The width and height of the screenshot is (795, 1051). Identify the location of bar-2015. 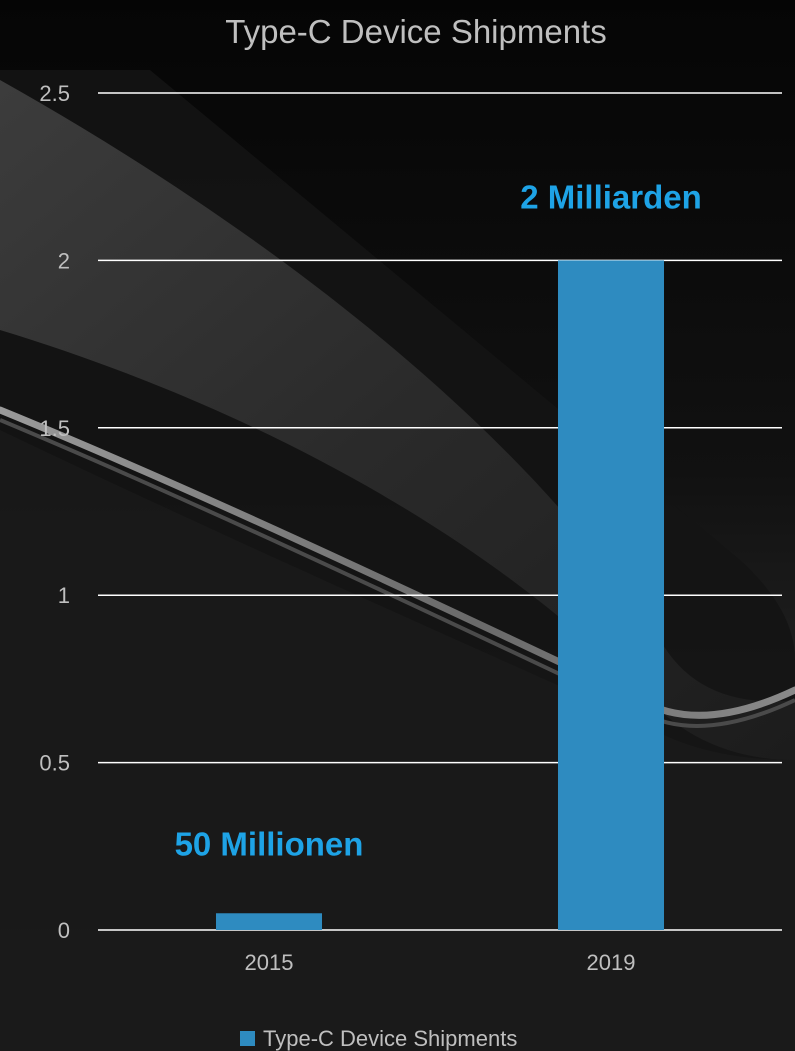
(269, 921).